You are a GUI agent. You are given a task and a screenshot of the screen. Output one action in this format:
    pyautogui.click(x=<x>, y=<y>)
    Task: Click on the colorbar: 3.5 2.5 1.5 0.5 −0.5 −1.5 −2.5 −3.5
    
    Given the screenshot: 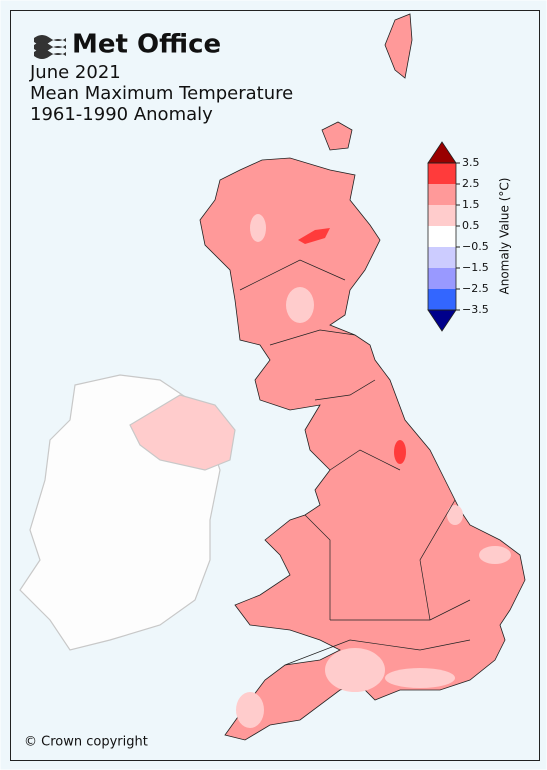 What is the action you would take?
    pyautogui.click(x=458, y=236)
    